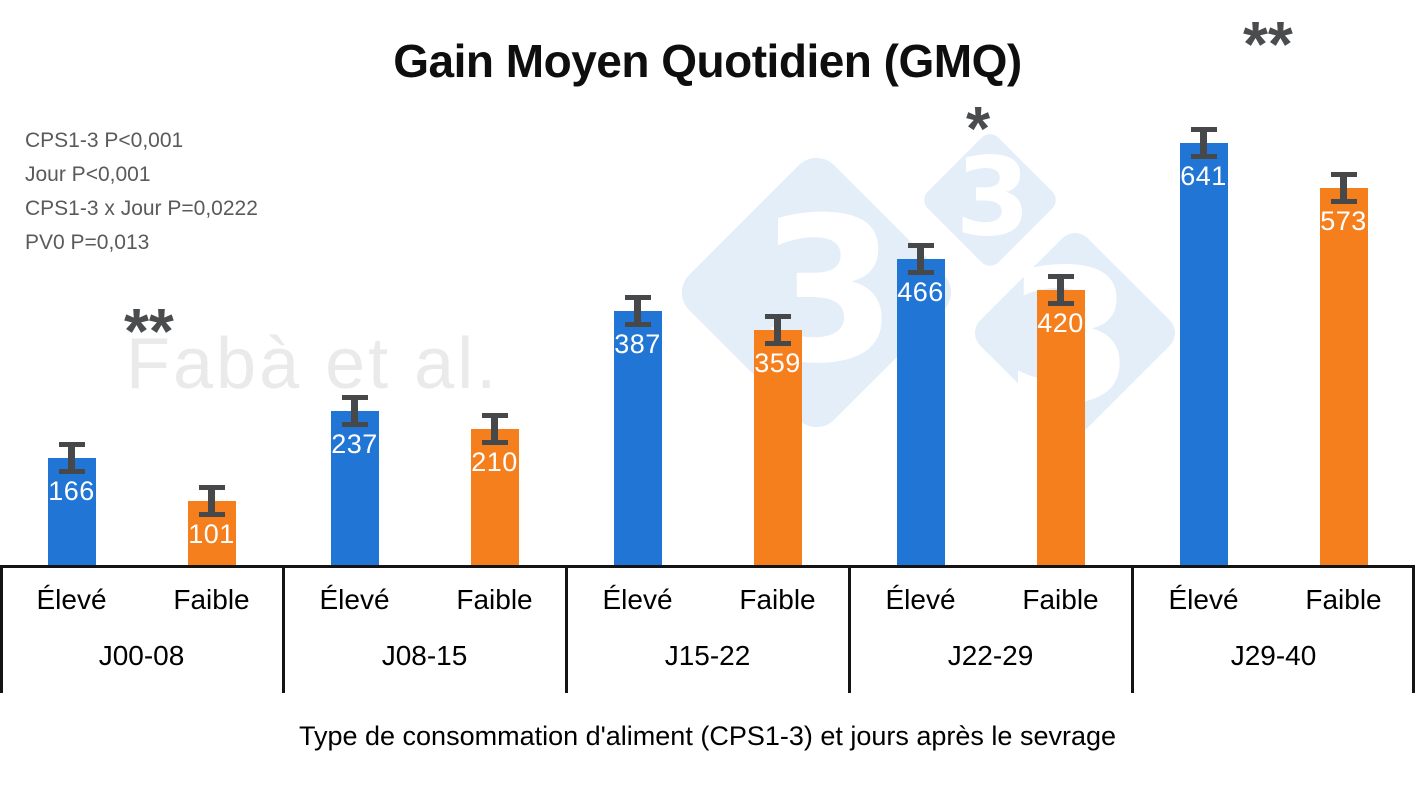 This screenshot has height=796, width=1415. Describe the element at coordinates (920, 413) in the screenshot. I see `bar-Élevé-J22-29` at that location.